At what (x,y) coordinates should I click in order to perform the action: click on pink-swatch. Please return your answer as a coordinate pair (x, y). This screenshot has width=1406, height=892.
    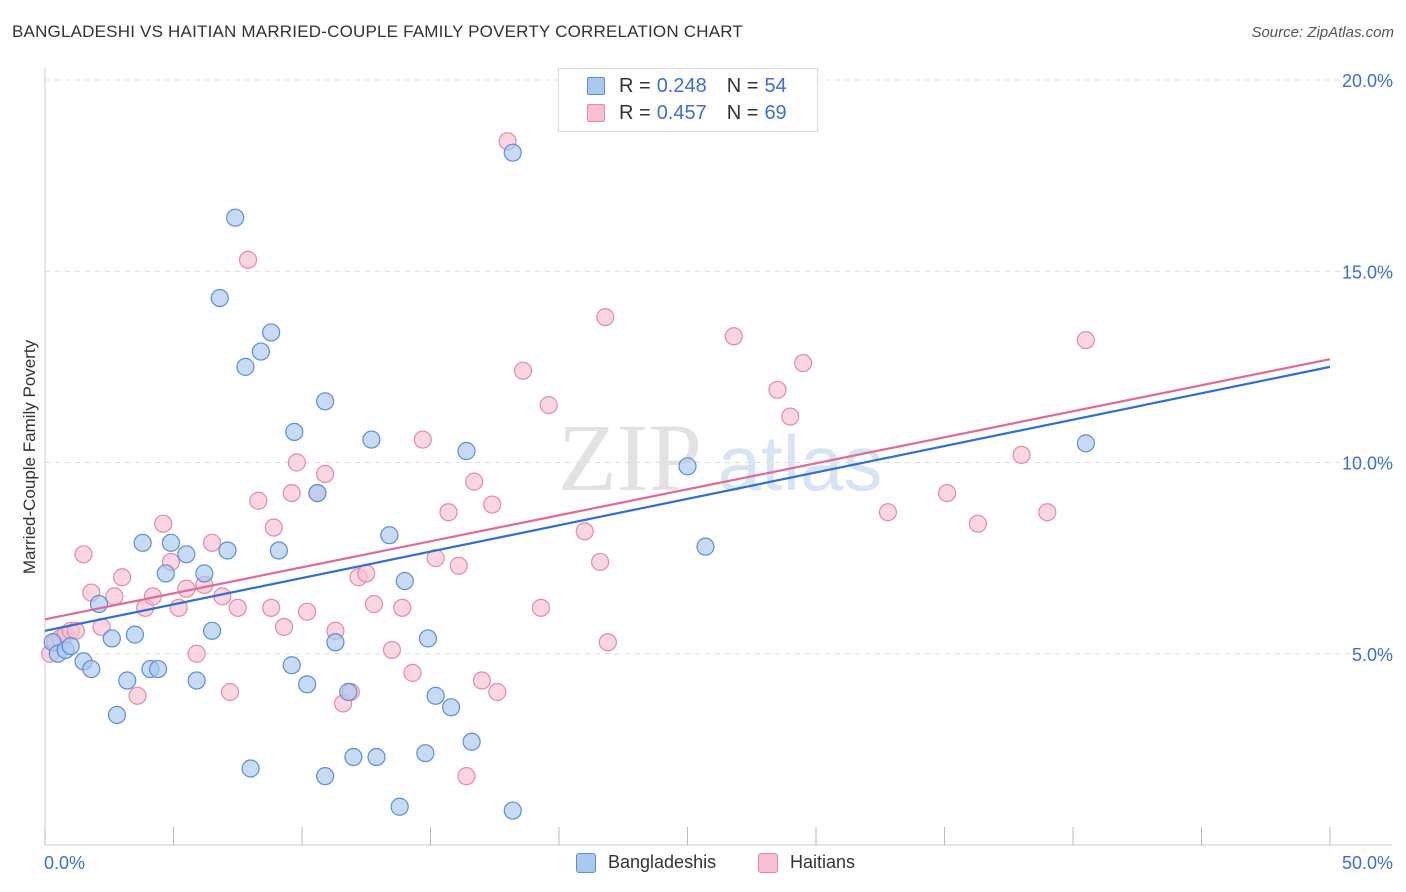
    Looking at the image, I should click on (768, 862).